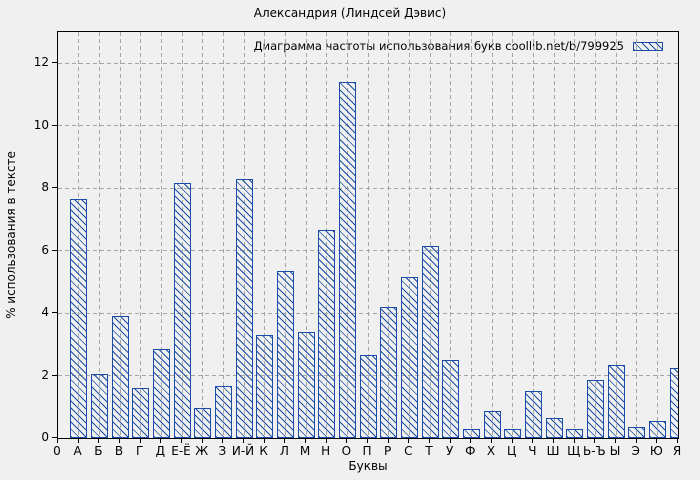 This screenshot has width=700, height=480. What do you see at coordinates (11, 235) in the screenshot?
I see `y-axis-label: % использования в тексте` at bounding box center [11, 235].